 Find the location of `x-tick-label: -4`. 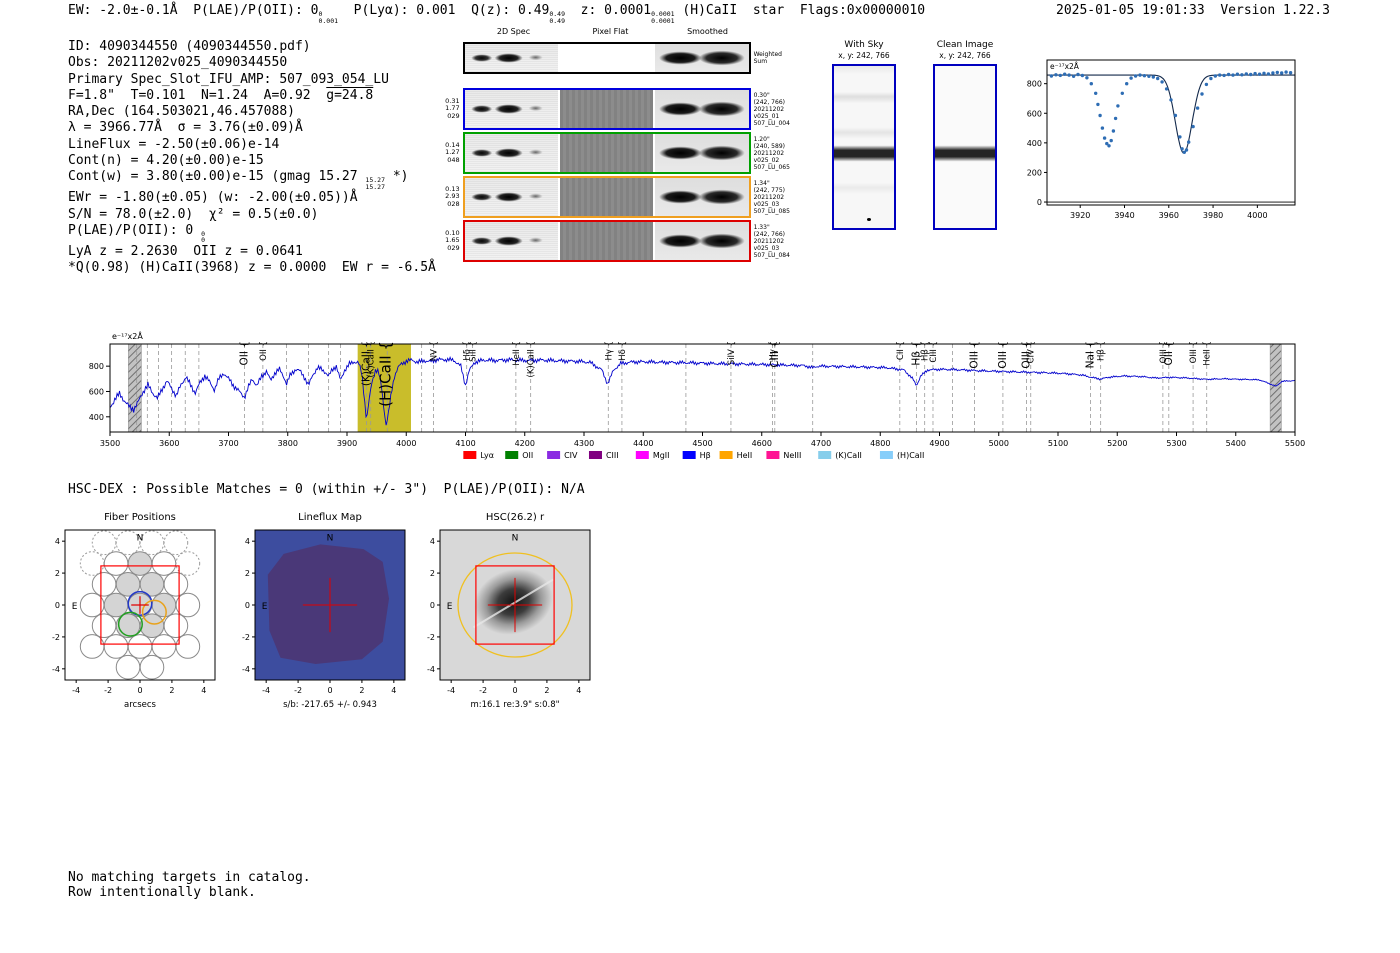

x-tick-label: -4 is located at coordinates (266, 690).